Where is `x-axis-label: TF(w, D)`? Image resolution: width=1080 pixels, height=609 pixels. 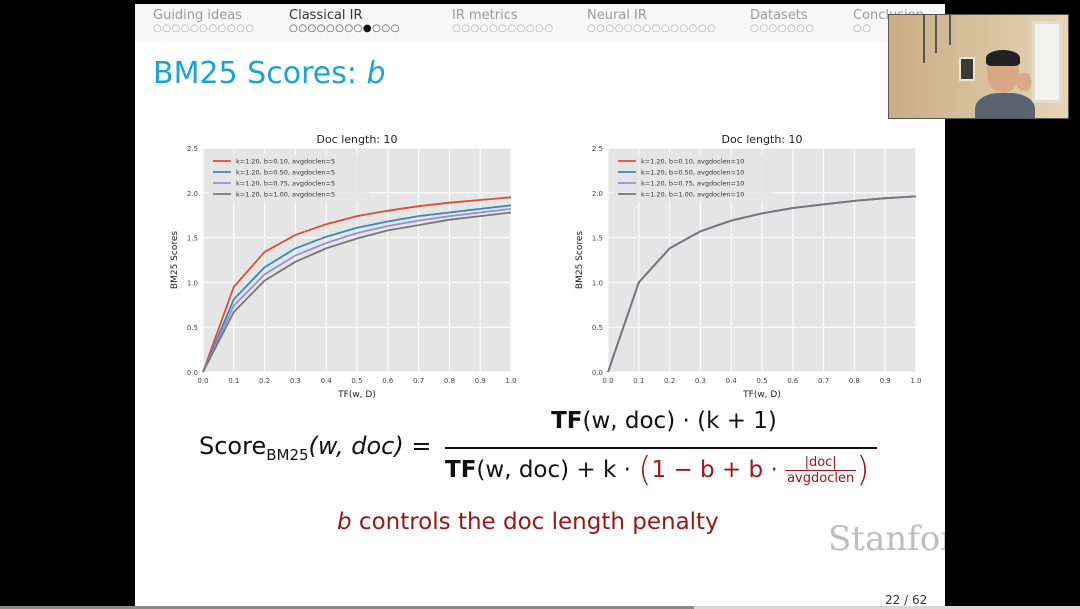
x-axis-label: TF(w, D) is located at coordinates (356, 395).